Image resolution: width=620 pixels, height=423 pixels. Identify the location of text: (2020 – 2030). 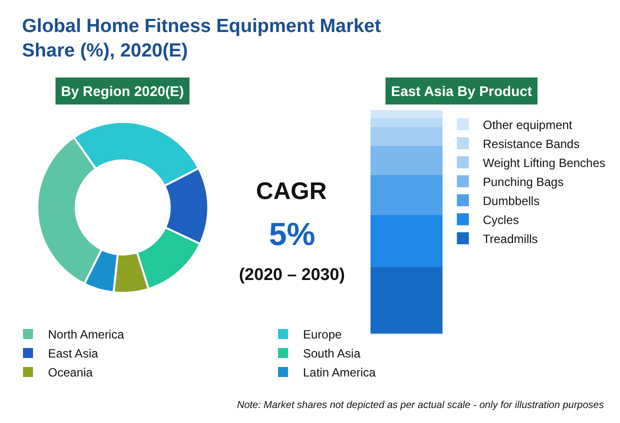
(292, 274).